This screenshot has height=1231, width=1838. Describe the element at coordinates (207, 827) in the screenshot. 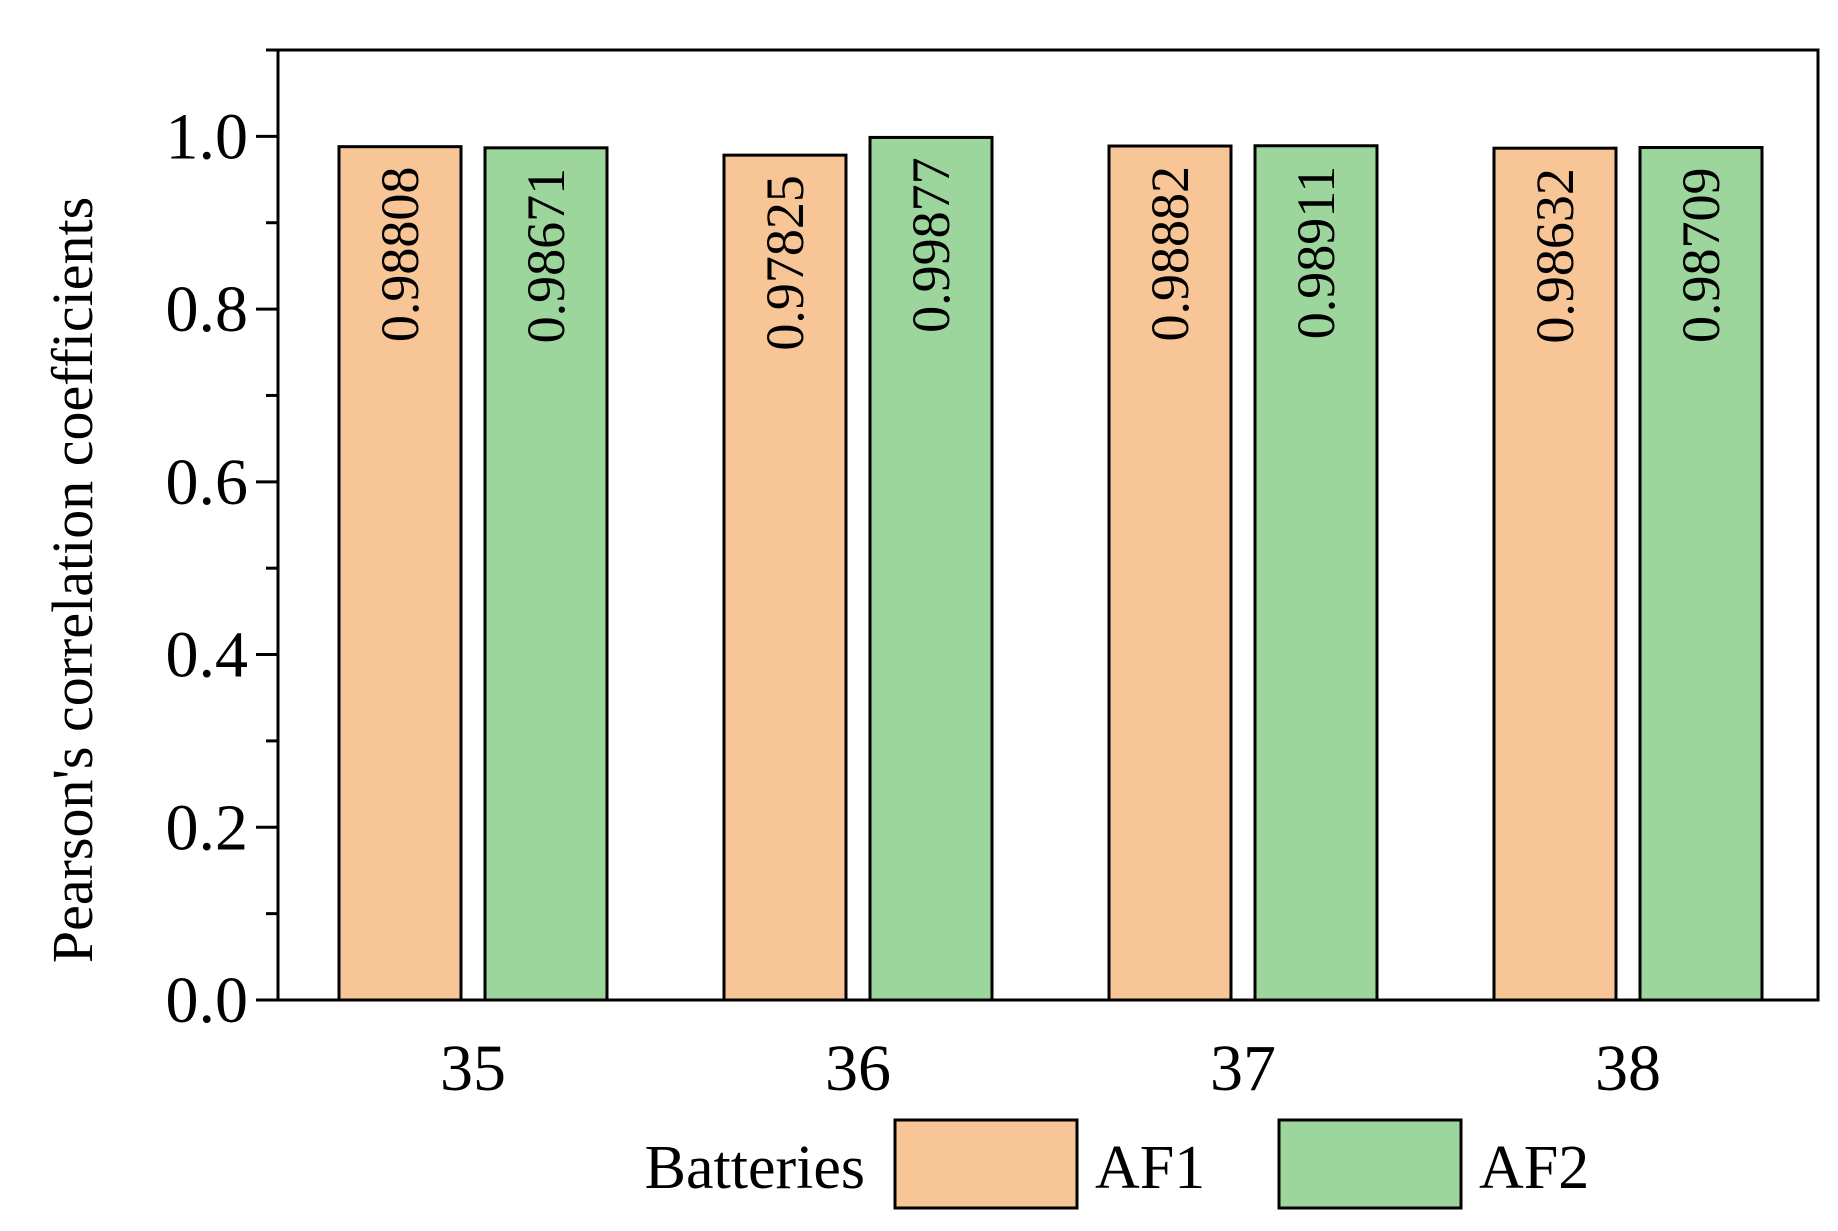

I see `y-tick-label: 0.2` at that location.